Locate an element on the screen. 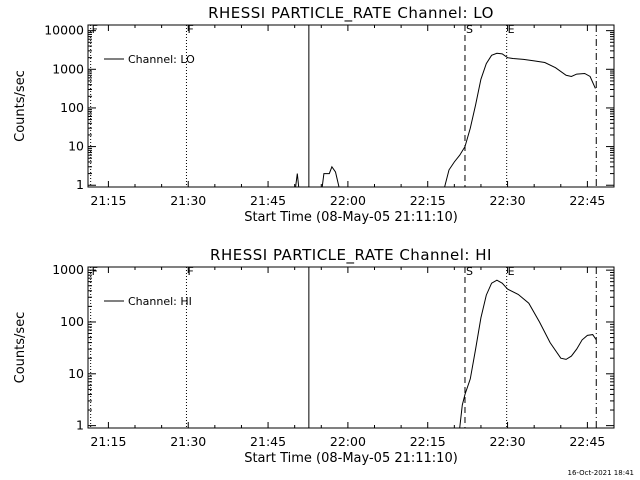 This screenshot has width=640, height=480. legend-label: Channel: HI is located at coordinates (160, 301).